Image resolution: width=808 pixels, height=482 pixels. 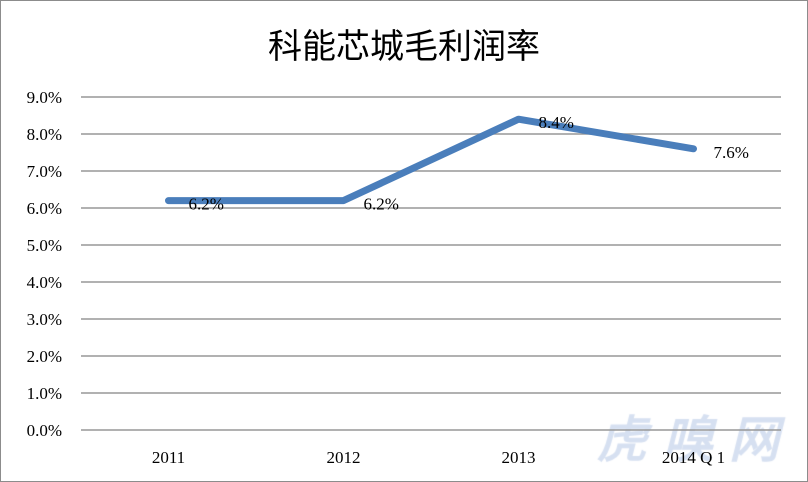 I want to click on data-label: 8.4%, so click(x=556, y=122).